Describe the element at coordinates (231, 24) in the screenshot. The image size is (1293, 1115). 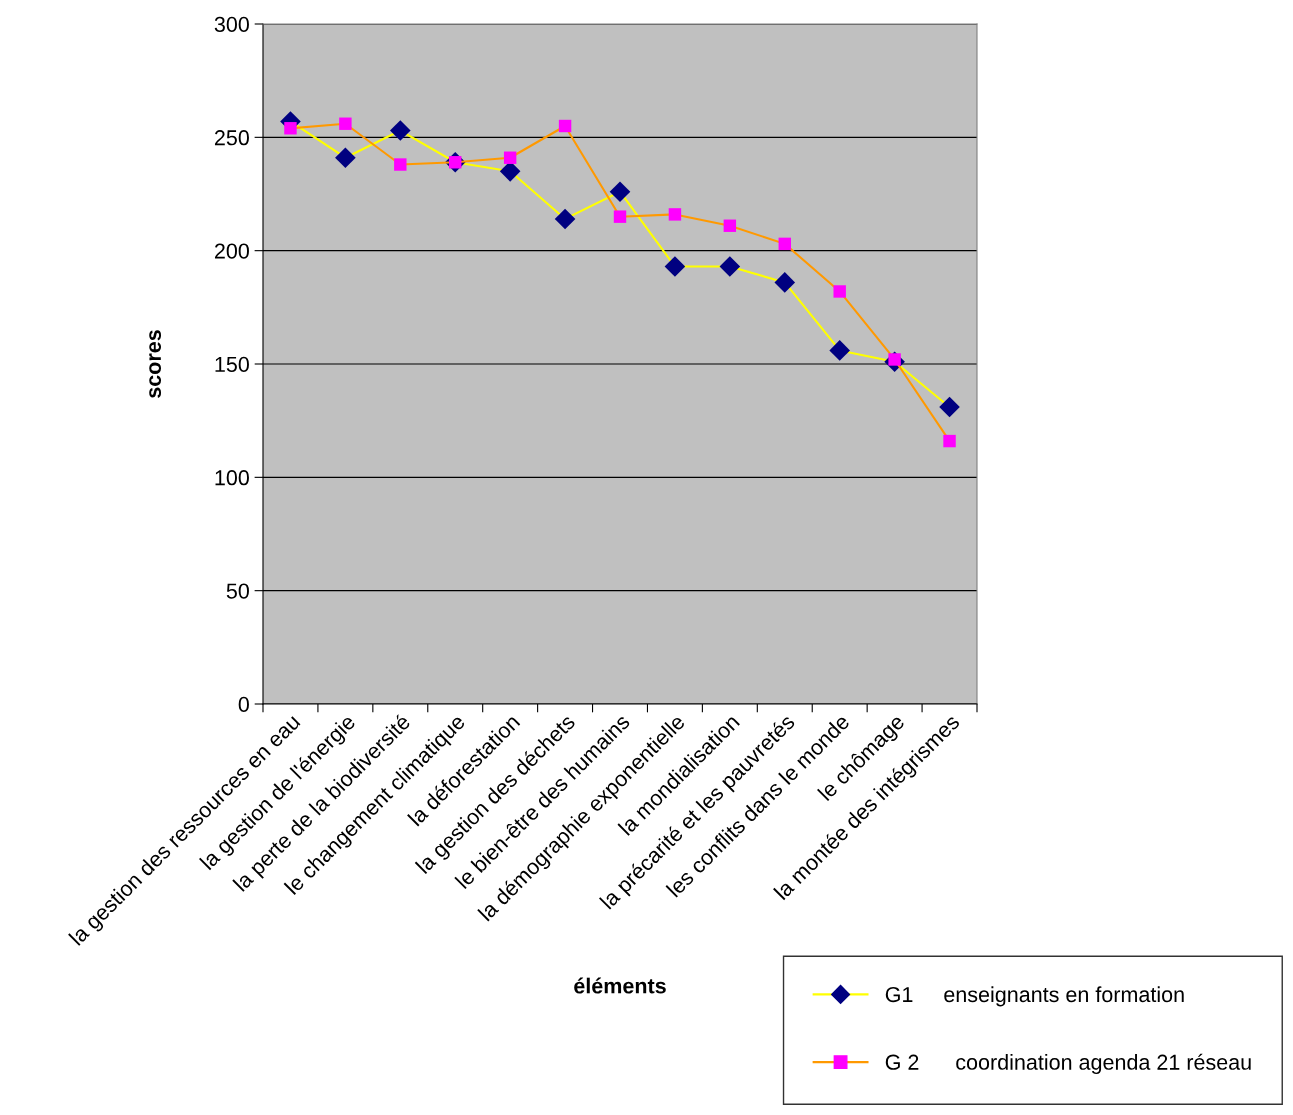
I see `y-tick-label: 300` at that location.